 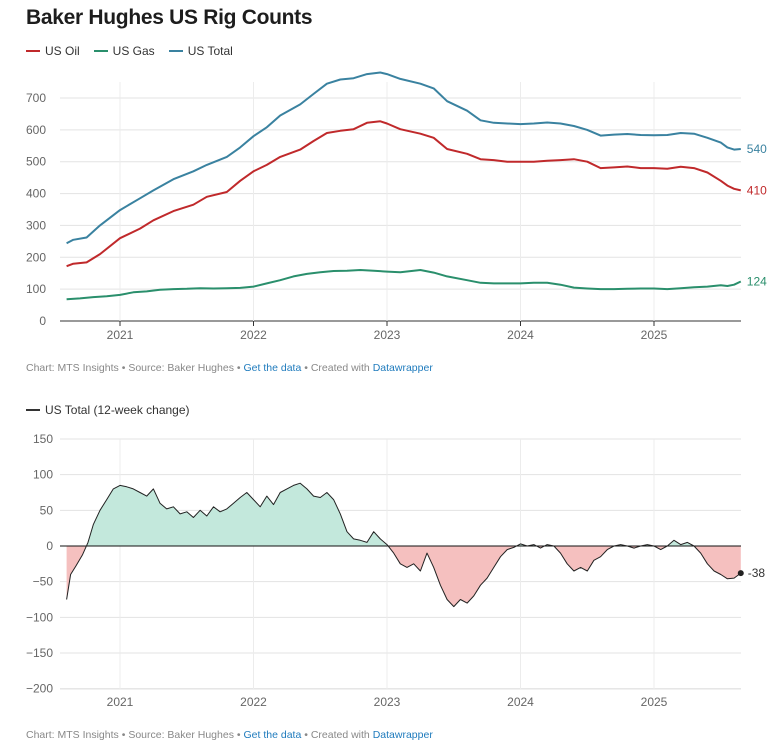 What do you see at coordinates (404, 545) in the screenshot?
I see `series-line-change` at bounding box center [404, 545].